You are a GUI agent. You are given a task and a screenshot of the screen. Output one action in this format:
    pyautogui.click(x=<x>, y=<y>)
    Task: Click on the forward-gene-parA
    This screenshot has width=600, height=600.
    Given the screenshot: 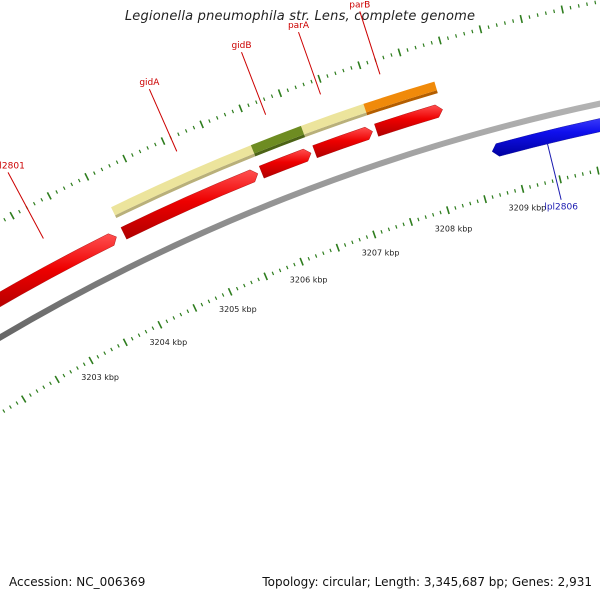 What is the action you would take?
    pyautogui.click(x=342, y=142)
    